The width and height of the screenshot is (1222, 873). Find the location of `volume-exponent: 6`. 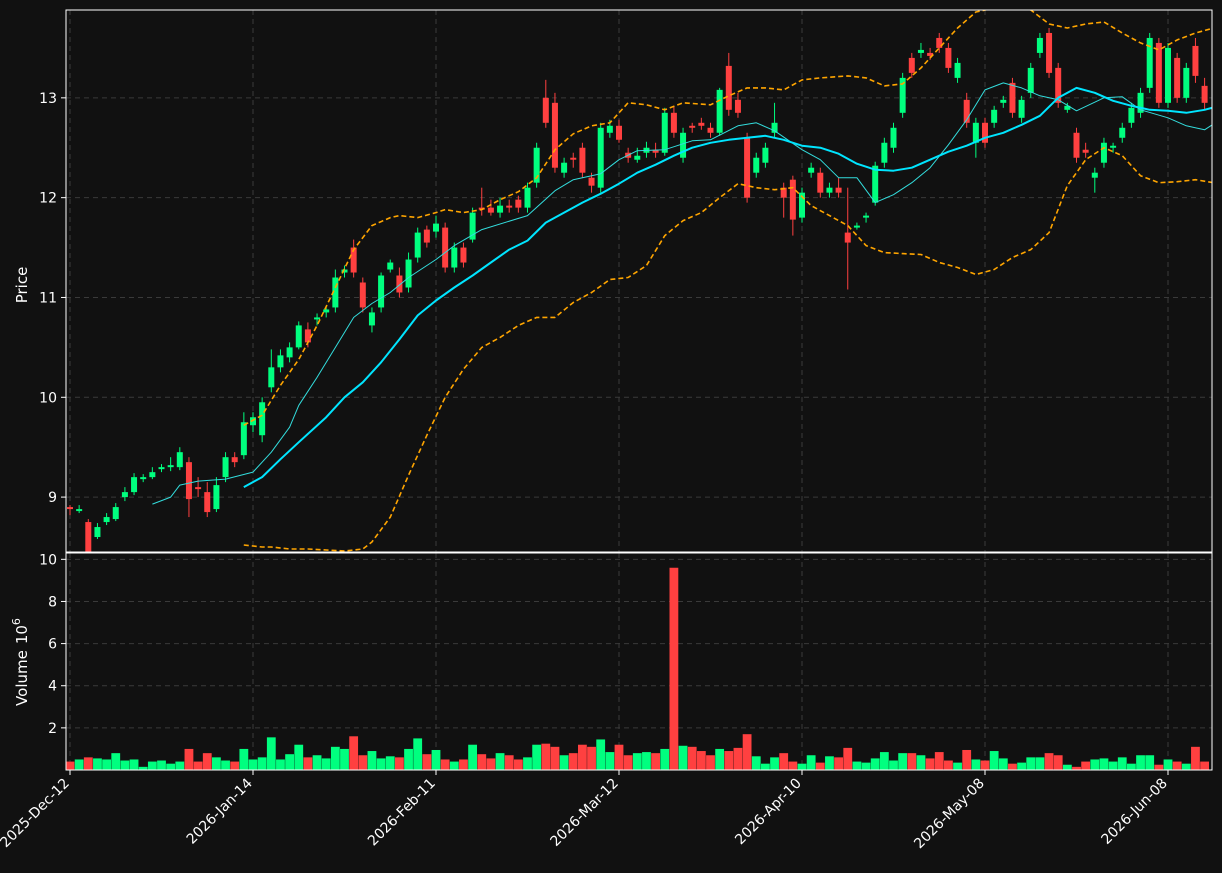

volume-exponent: 6 is located at coordinates (16, 621).